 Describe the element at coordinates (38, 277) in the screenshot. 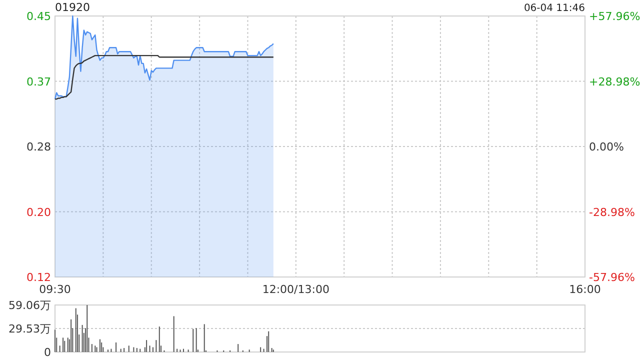

I see `y-tick-label: 0.12` at that location.